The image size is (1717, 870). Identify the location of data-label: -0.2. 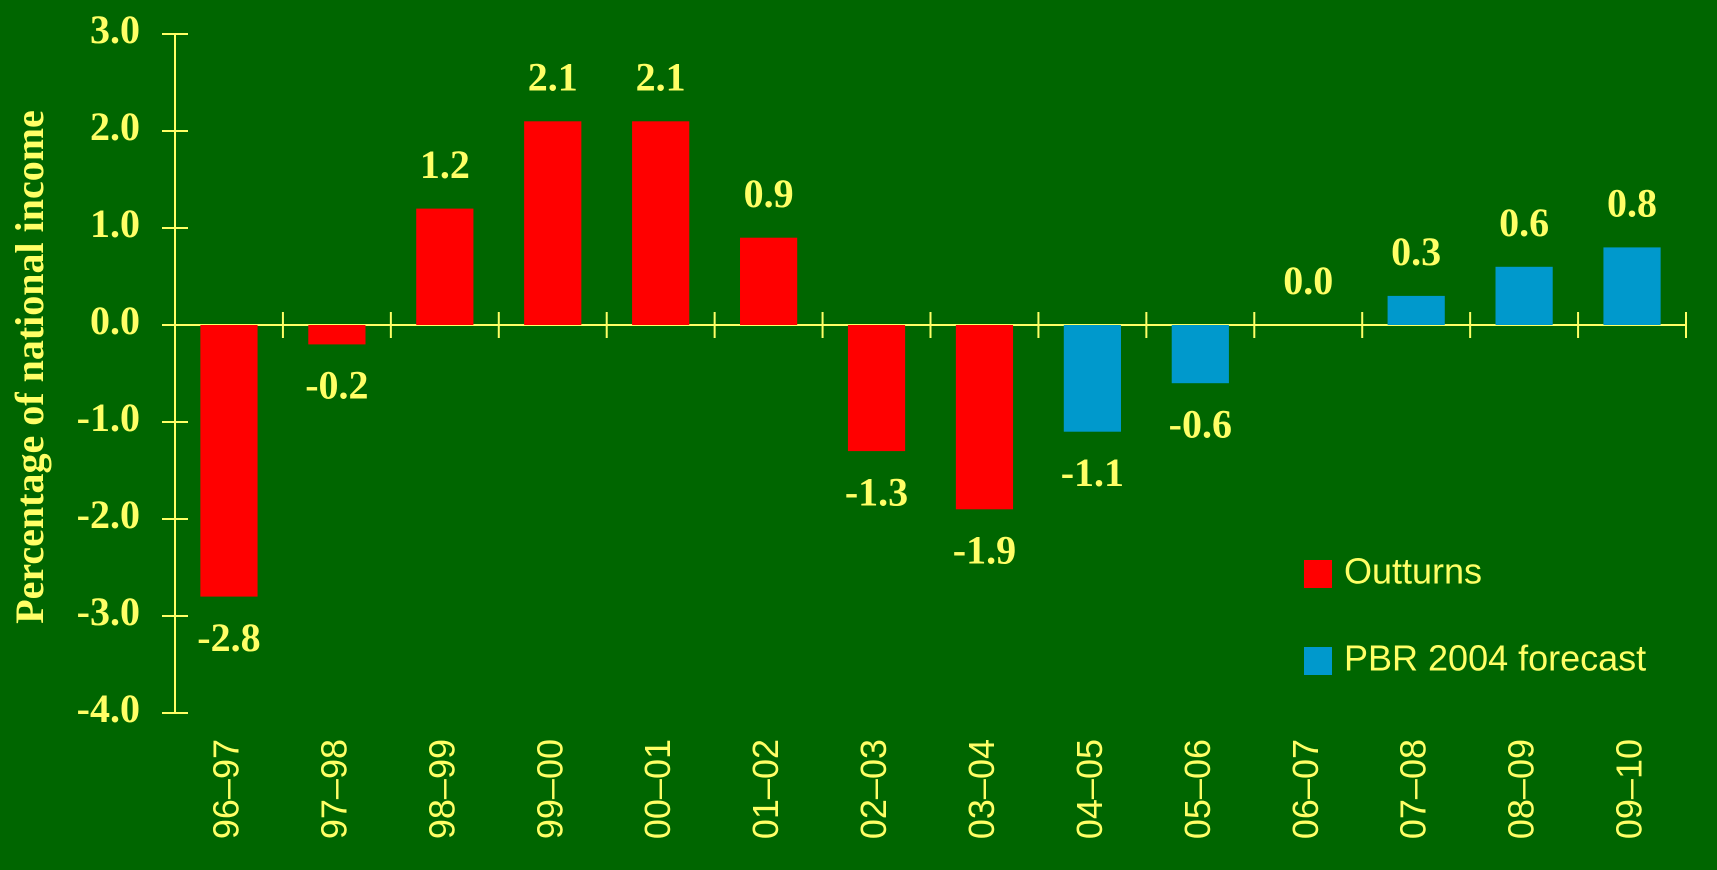
(336, 385).